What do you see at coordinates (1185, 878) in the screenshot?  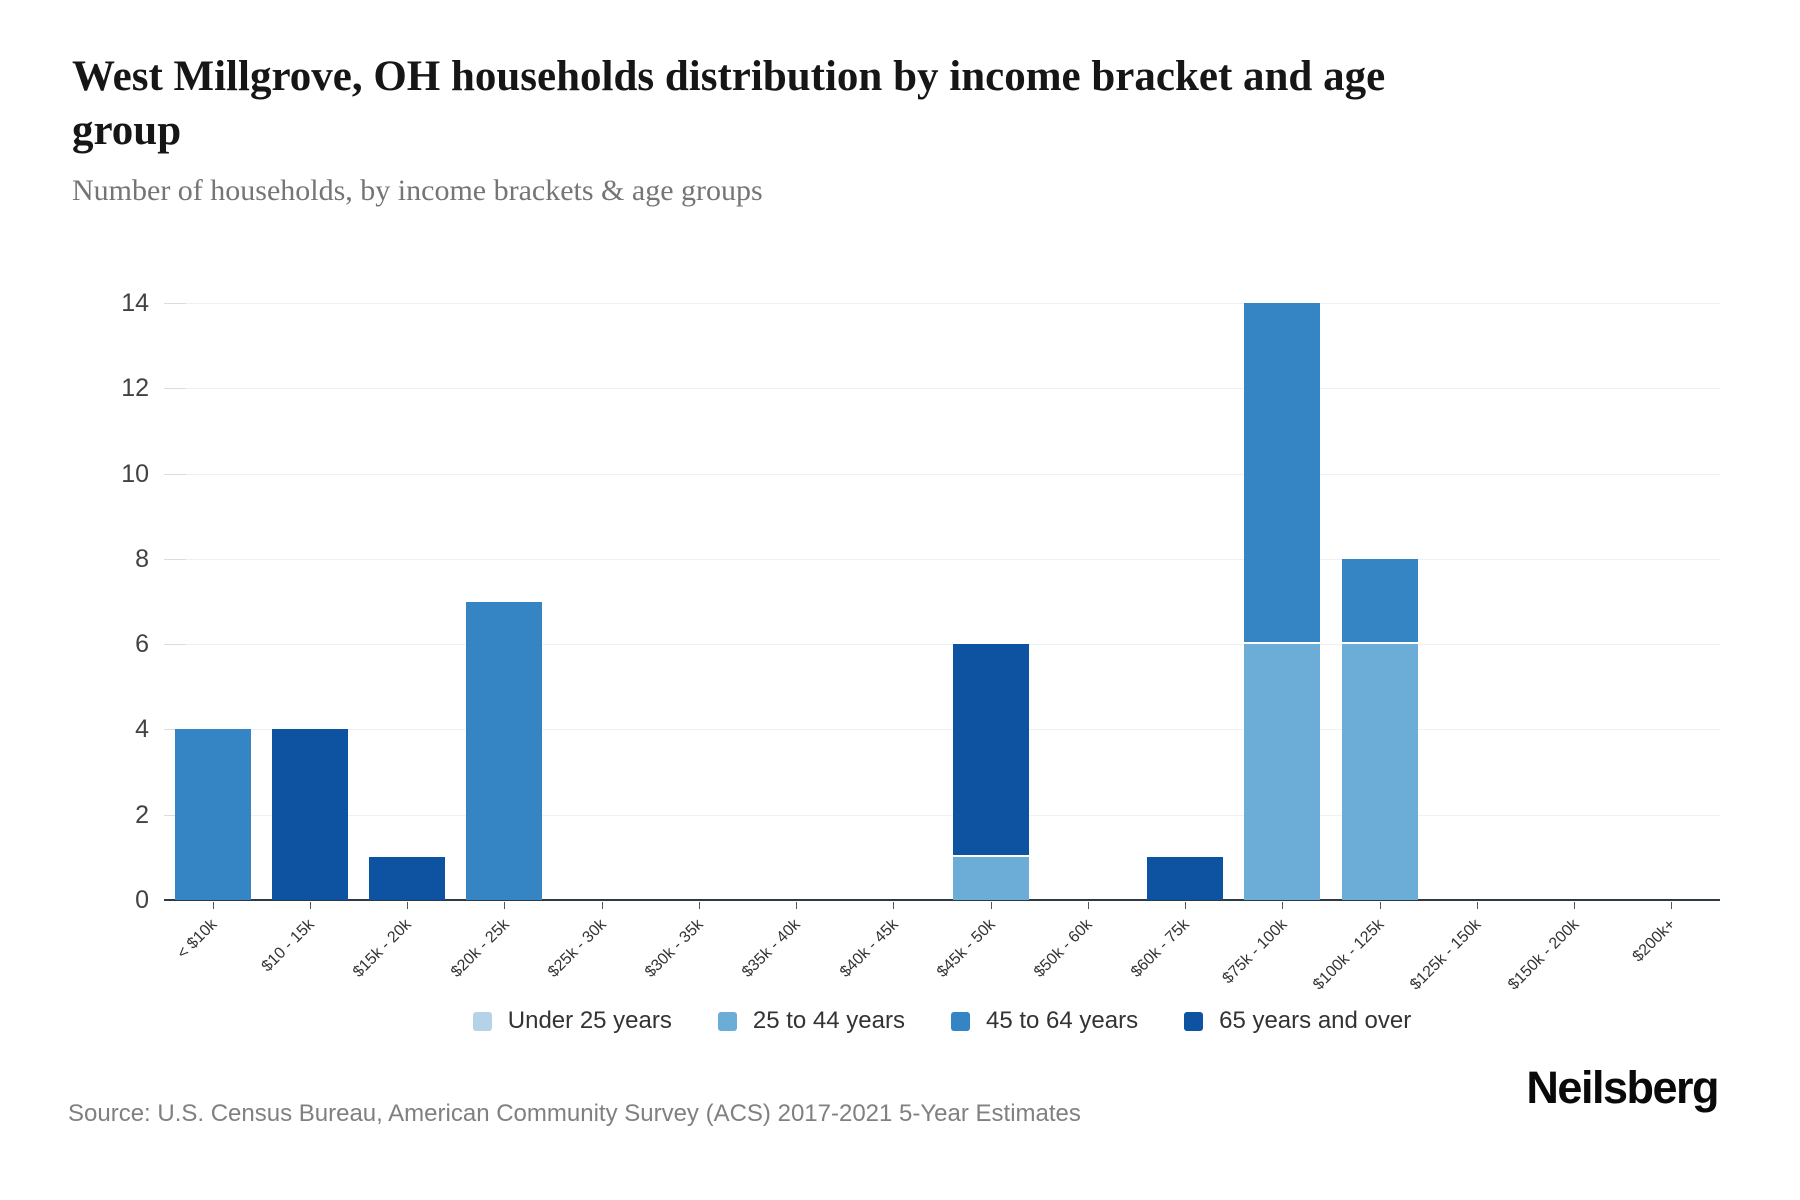 I see `bar-segment-60k-75k-65-years-and-over` at bounding box center [1185, 878].